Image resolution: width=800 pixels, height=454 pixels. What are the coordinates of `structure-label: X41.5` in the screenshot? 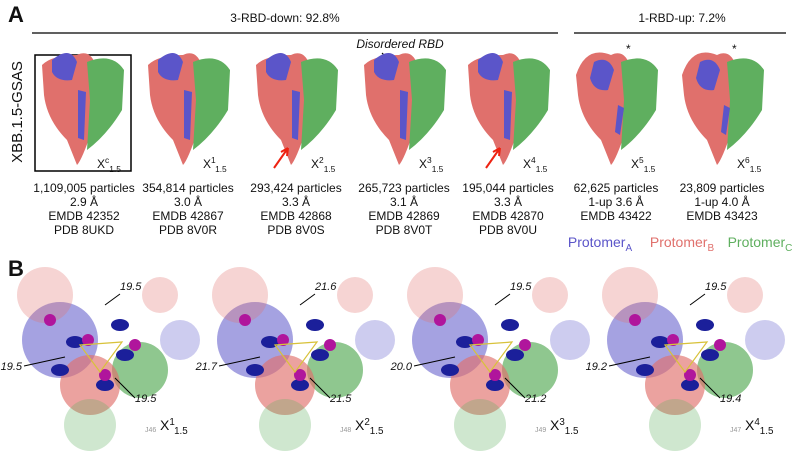 It's located at (535, 164).